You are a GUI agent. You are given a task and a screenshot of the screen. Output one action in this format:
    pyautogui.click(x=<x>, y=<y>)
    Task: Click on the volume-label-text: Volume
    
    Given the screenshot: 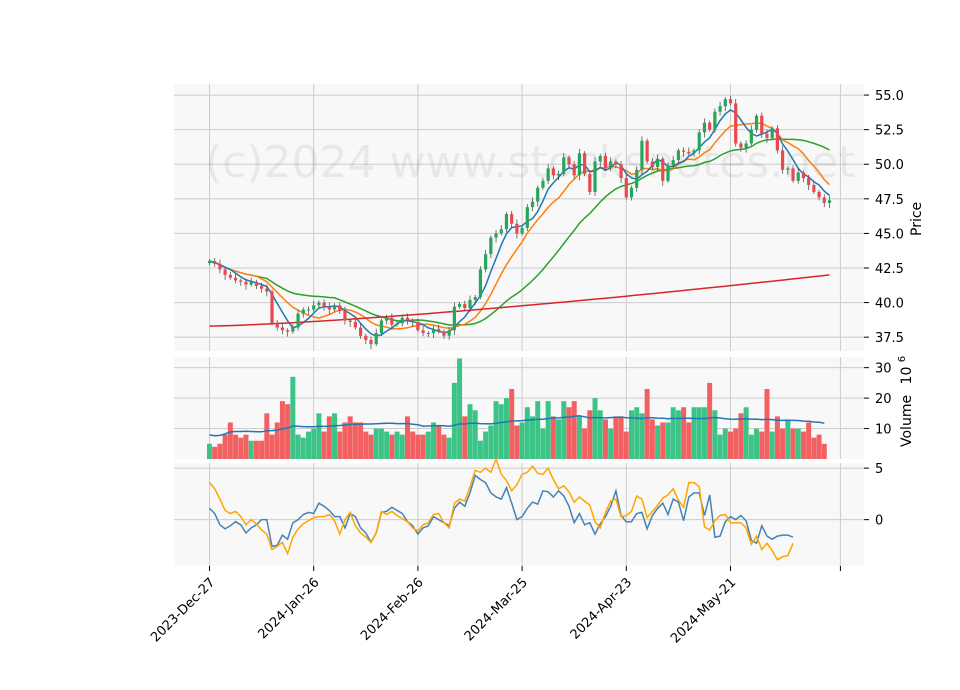 What is the action you would take?
    pyautogui.click(x=907, y=421)
    